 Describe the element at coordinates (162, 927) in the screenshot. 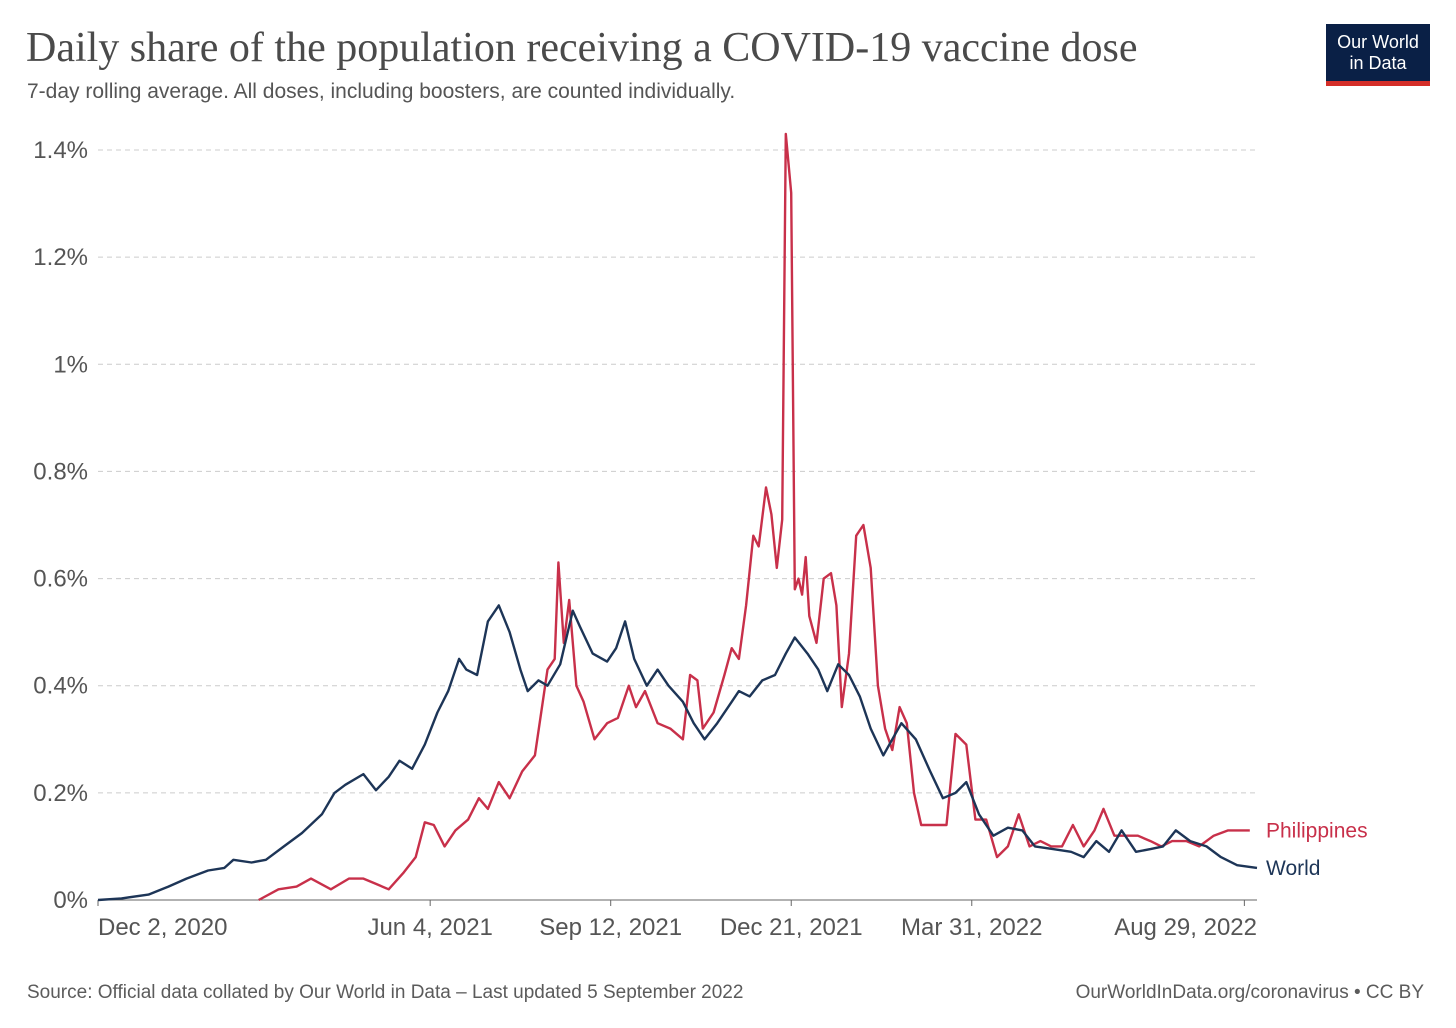

I see `x-tick-label: Dec 2, 2020` at that location.